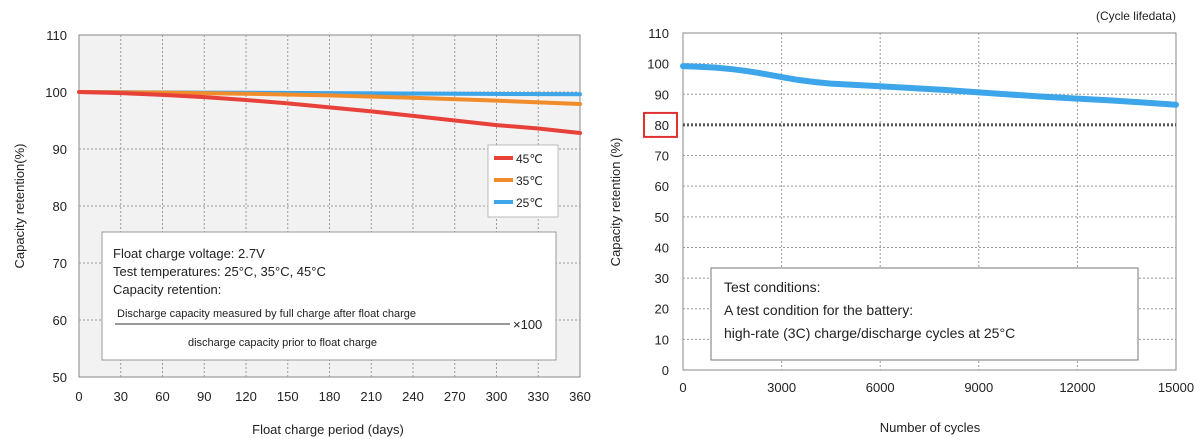  Describe the element at coordinates (162, 396) in the screenshot. I see `x-tick-label: 60` at that location.